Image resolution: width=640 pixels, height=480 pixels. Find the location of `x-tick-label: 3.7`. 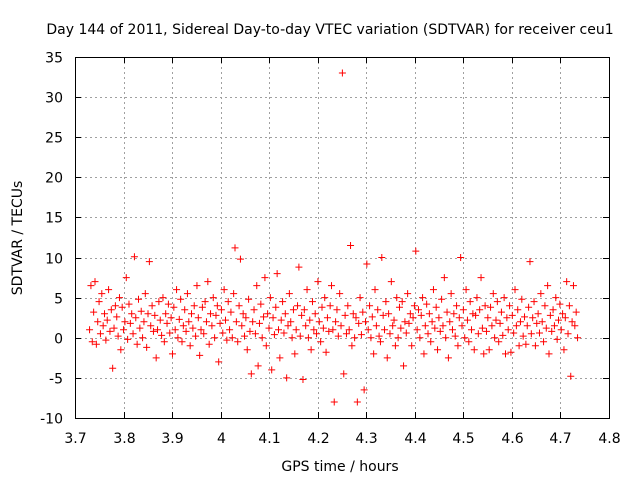

x-tick-label: 3.7 is located at coordinates (75, 439).